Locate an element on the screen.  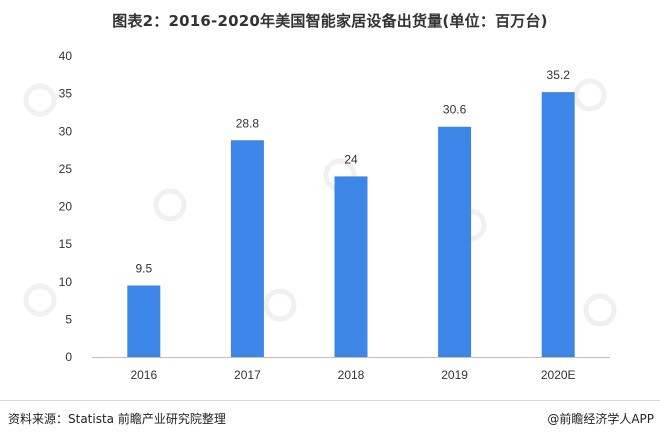
bar-2020E is located at coordinates (558, 225).